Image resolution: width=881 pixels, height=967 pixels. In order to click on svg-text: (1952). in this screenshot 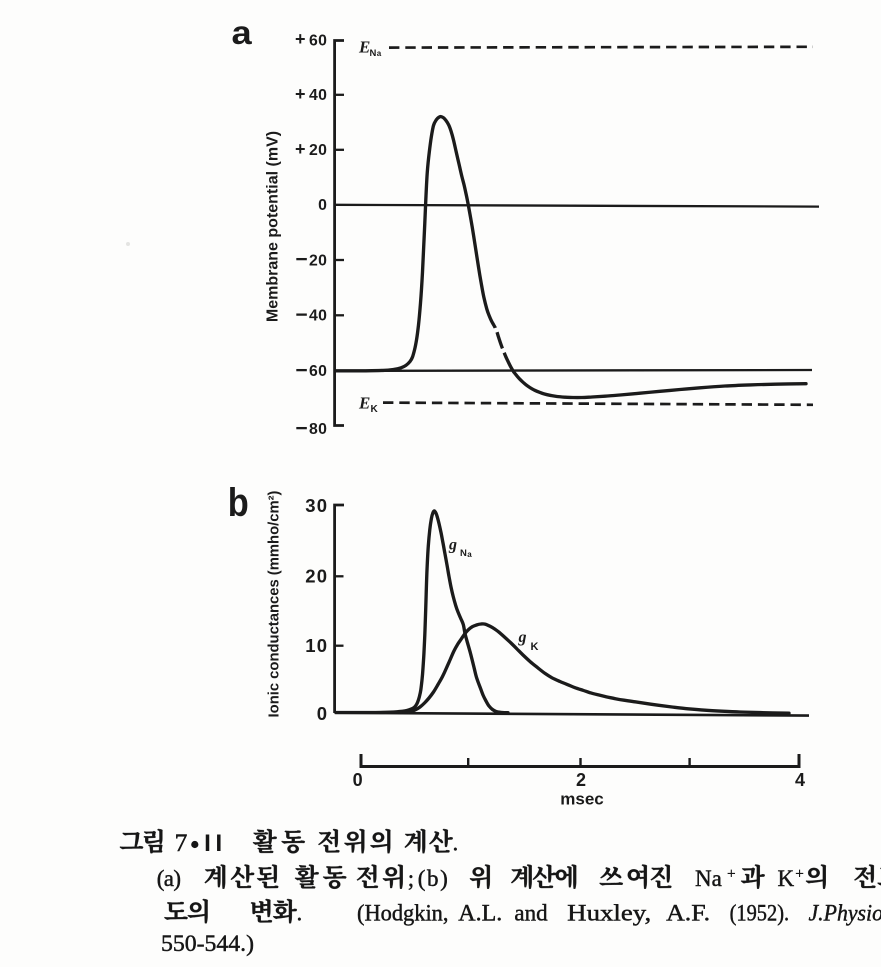, I will do `click(760, 913)`.